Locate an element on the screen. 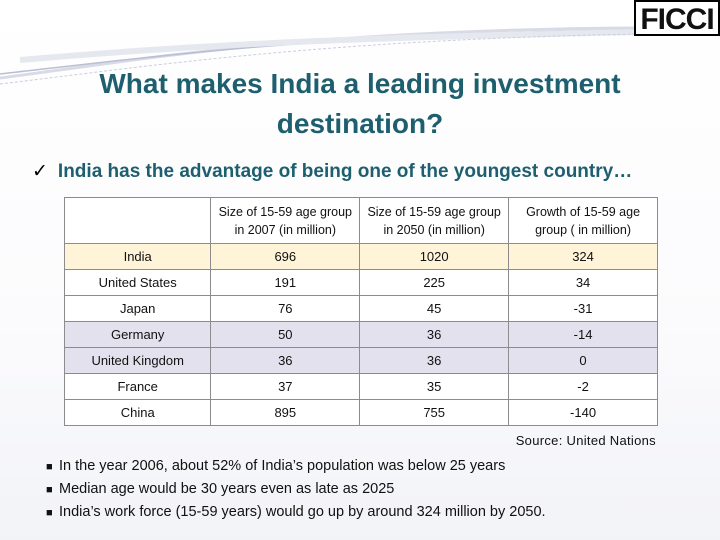 This screenshot has height=540, width=720. growth-cell: 0 is located at coordinates (583, 360).